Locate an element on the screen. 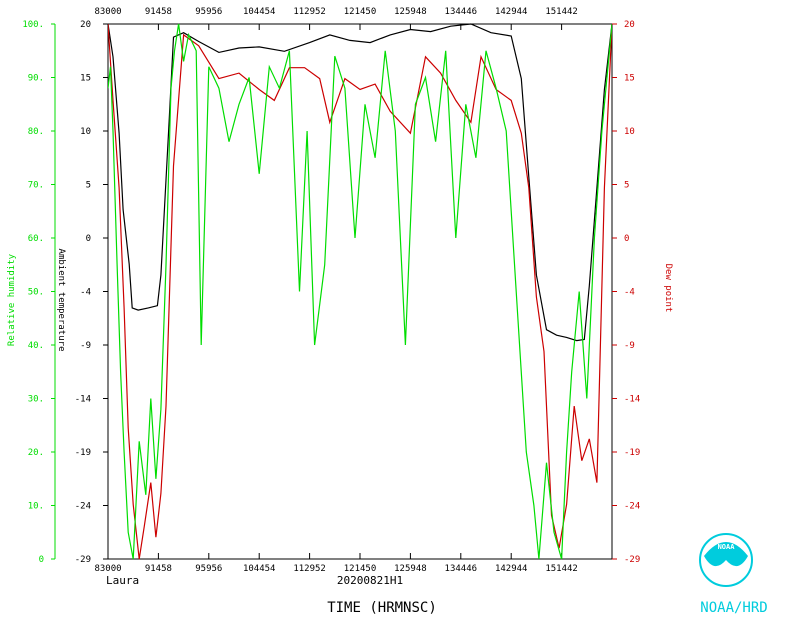 This screenshot has height=640, width=800. dew-tick-label: 0 is located at coordinates (626, 239).